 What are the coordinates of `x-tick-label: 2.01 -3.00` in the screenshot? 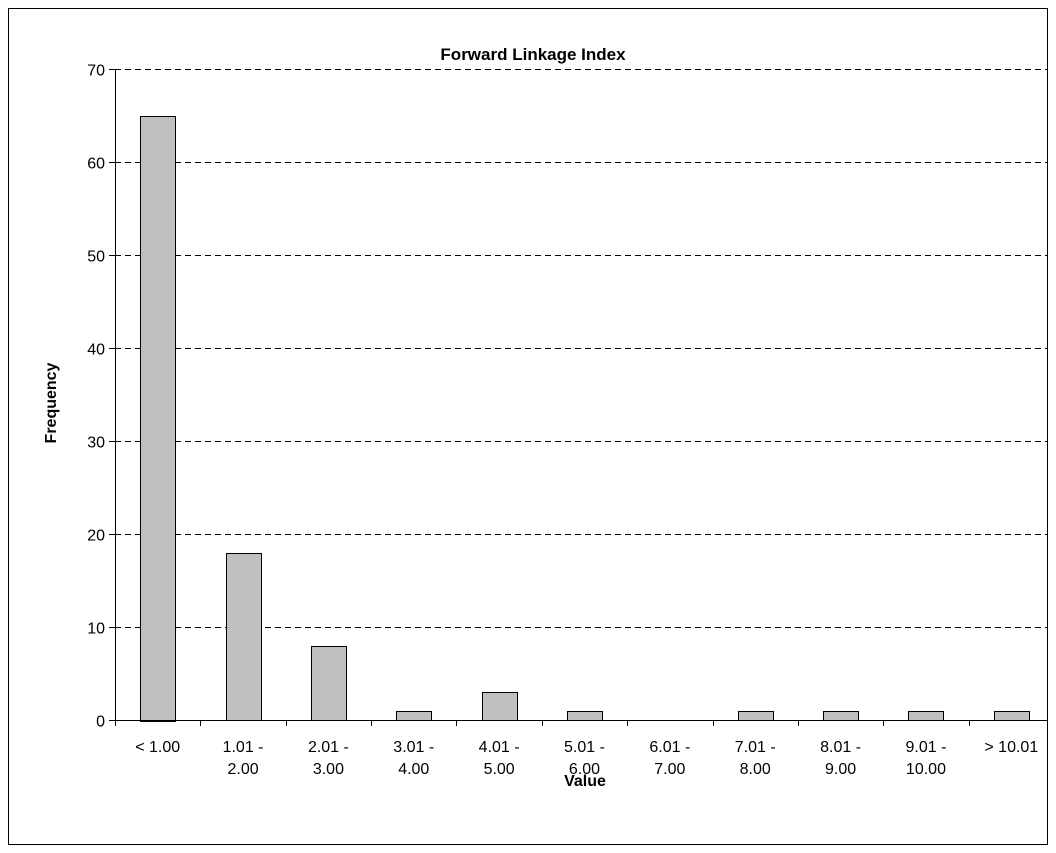 It's located at (328, 758).